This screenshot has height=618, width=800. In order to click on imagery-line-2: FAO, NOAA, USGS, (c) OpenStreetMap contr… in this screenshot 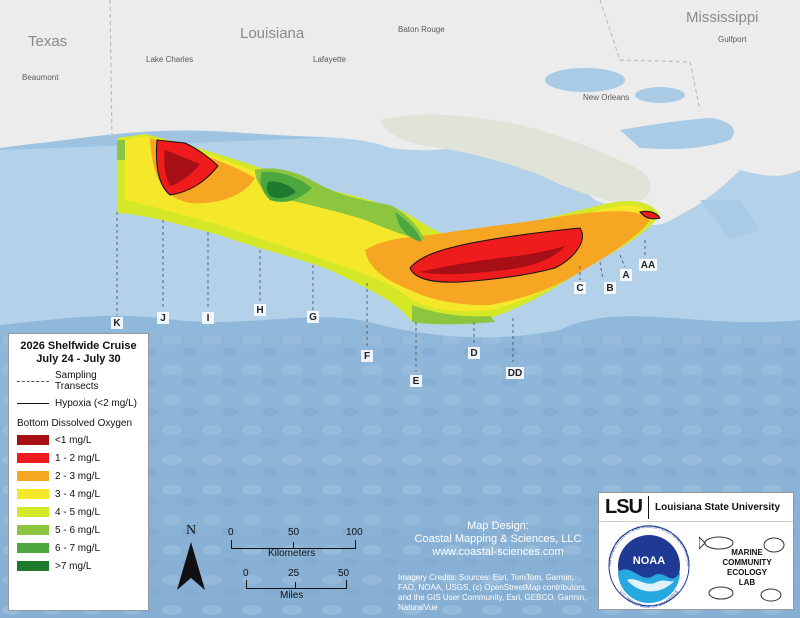, I will do `click(492, 587)`.